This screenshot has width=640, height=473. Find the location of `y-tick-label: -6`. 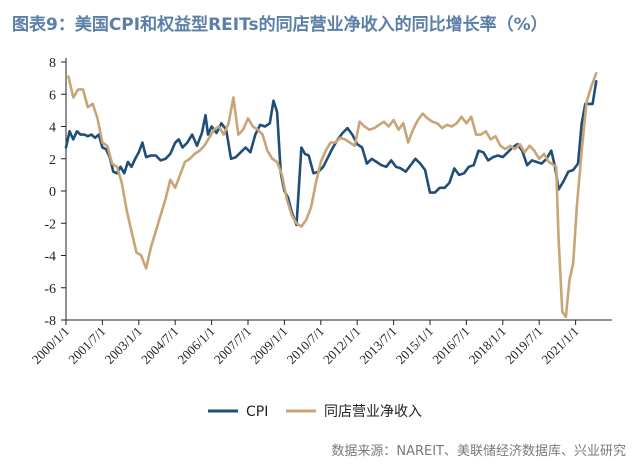

y-tick-label: -6 is located at coordinates (50, 289).